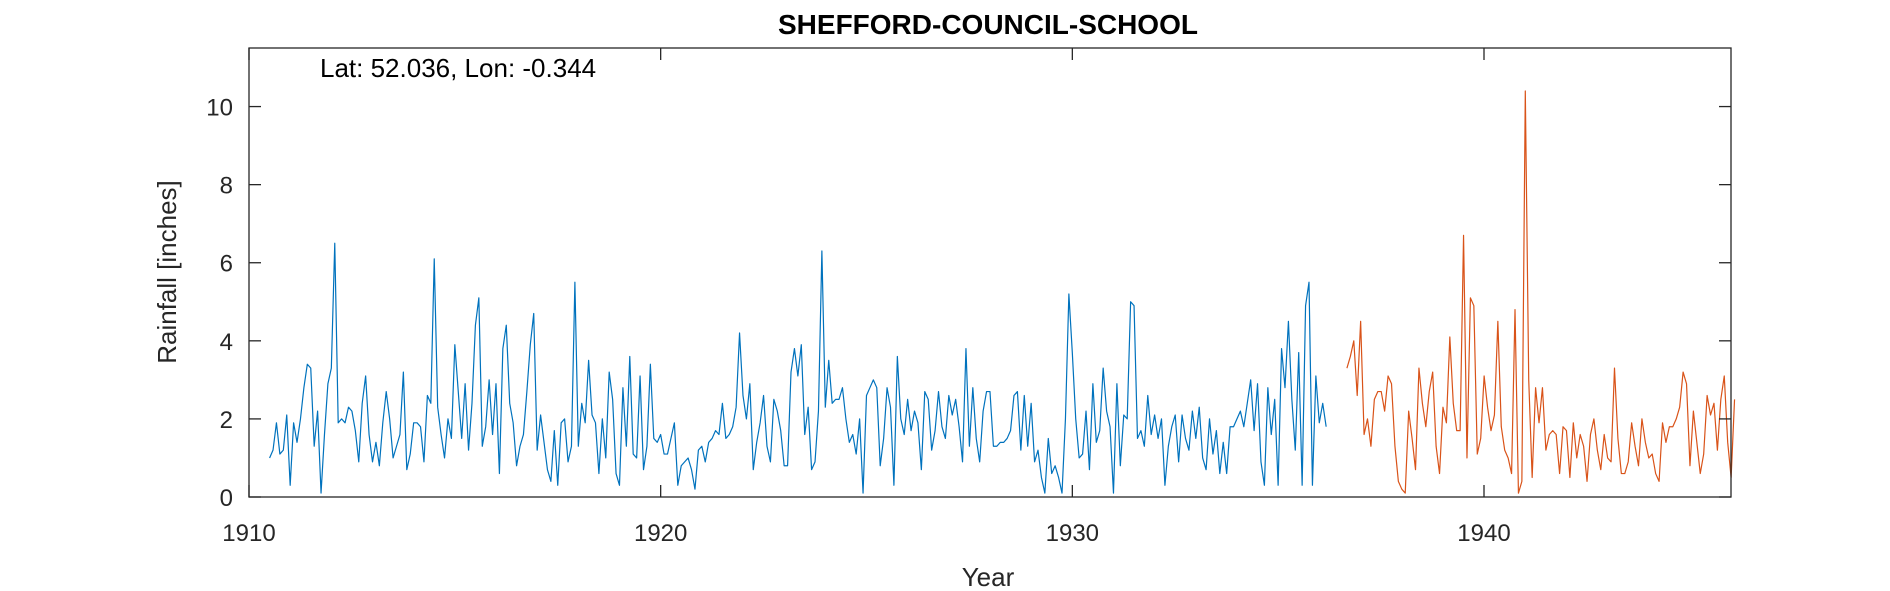  Describe the element at coordinates (988, 576) in the screenshot. I see `x-axis-label: Year` at that location.